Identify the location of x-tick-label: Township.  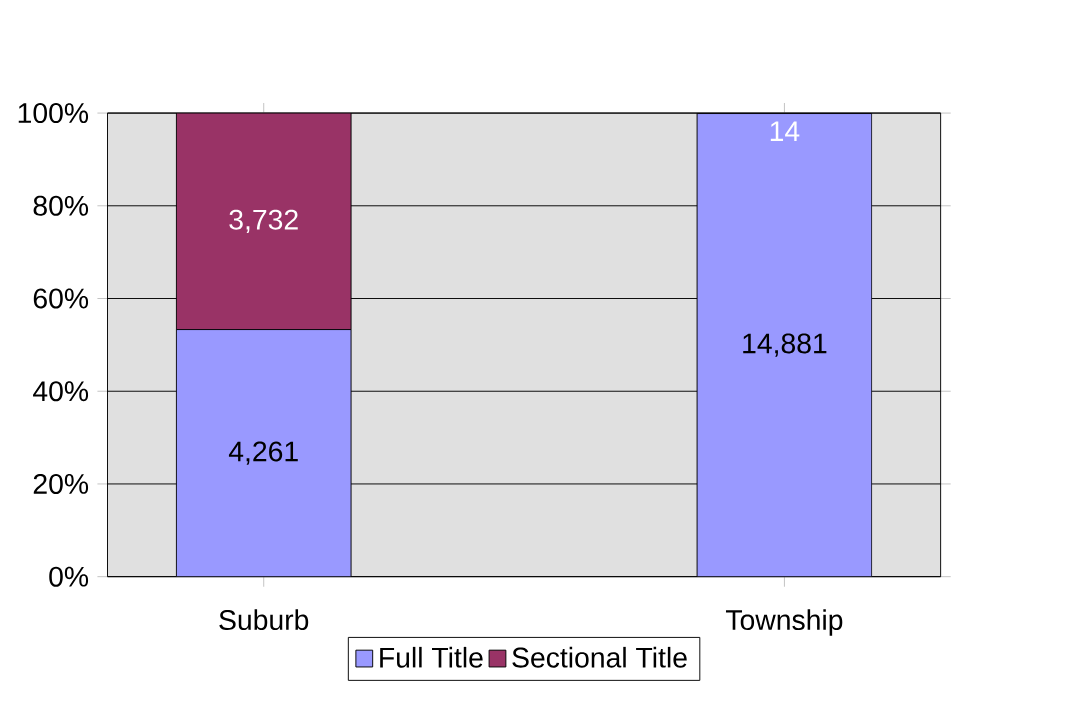
(784, 622).